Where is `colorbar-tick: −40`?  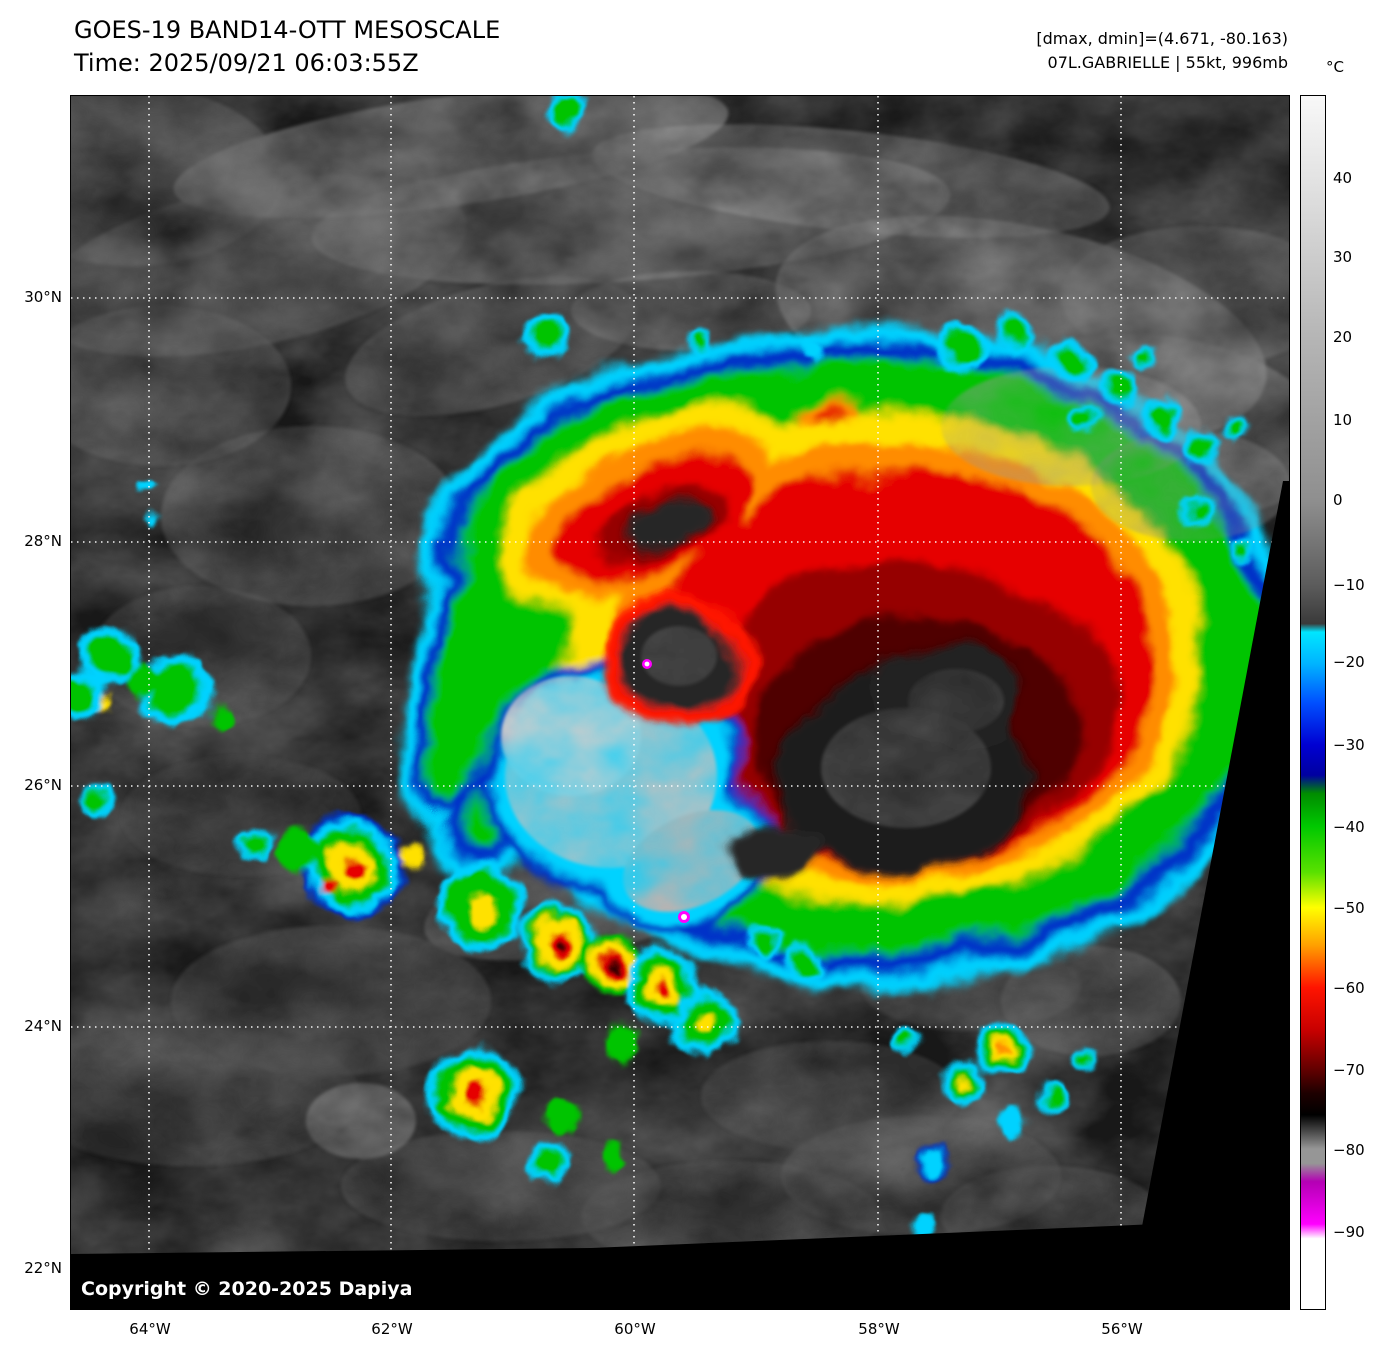 colorbar-tick: −40 is located at coordinates (1349, 827).